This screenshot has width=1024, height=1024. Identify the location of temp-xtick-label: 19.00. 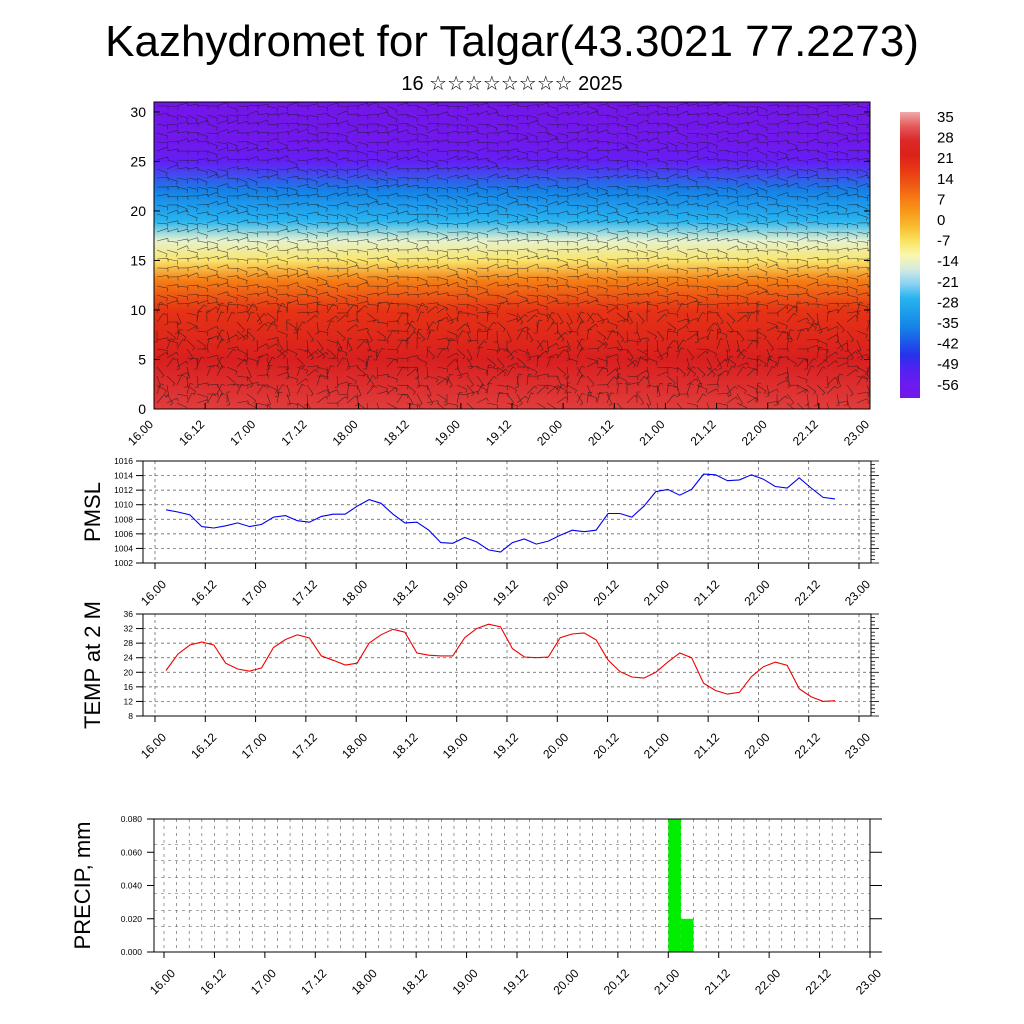
(455, 745).